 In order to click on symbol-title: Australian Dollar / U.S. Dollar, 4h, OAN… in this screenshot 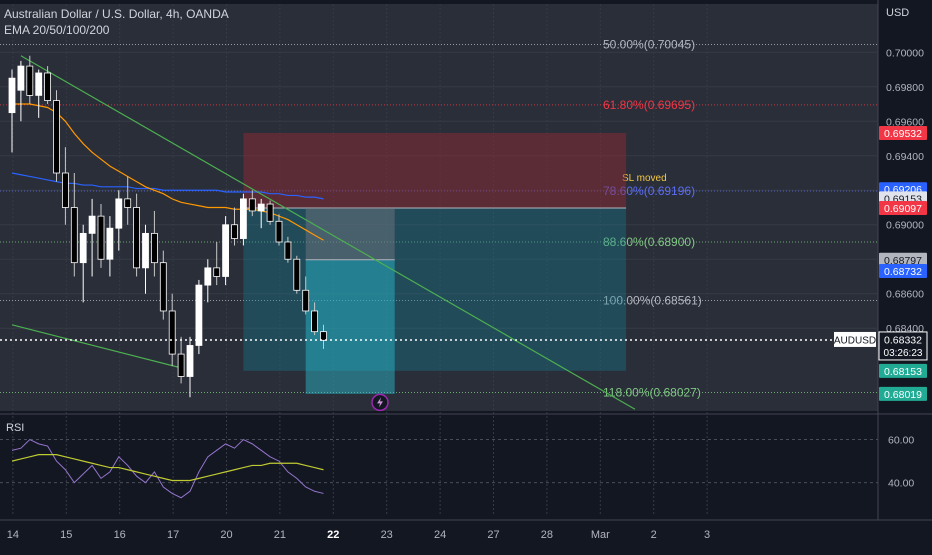, I will do `click(116, 14)`.